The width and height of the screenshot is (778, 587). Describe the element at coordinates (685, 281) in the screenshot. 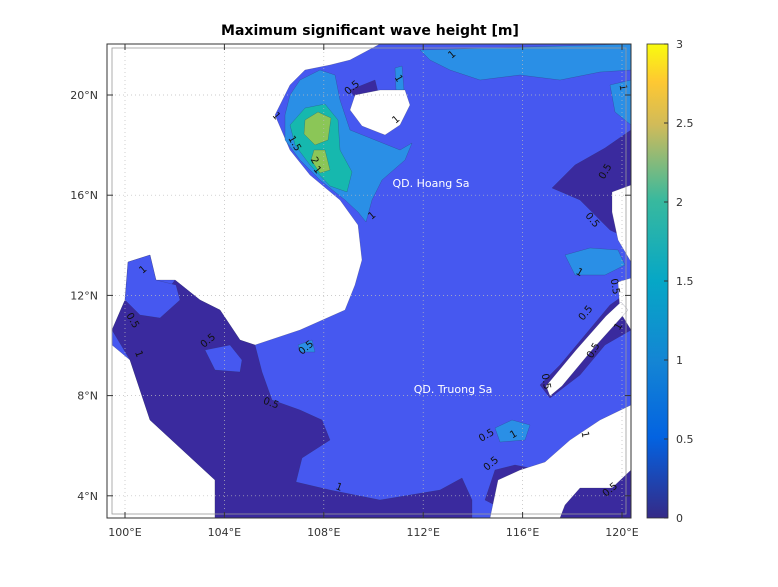

I see `colorbar-tick-label: 1.5` at that location.